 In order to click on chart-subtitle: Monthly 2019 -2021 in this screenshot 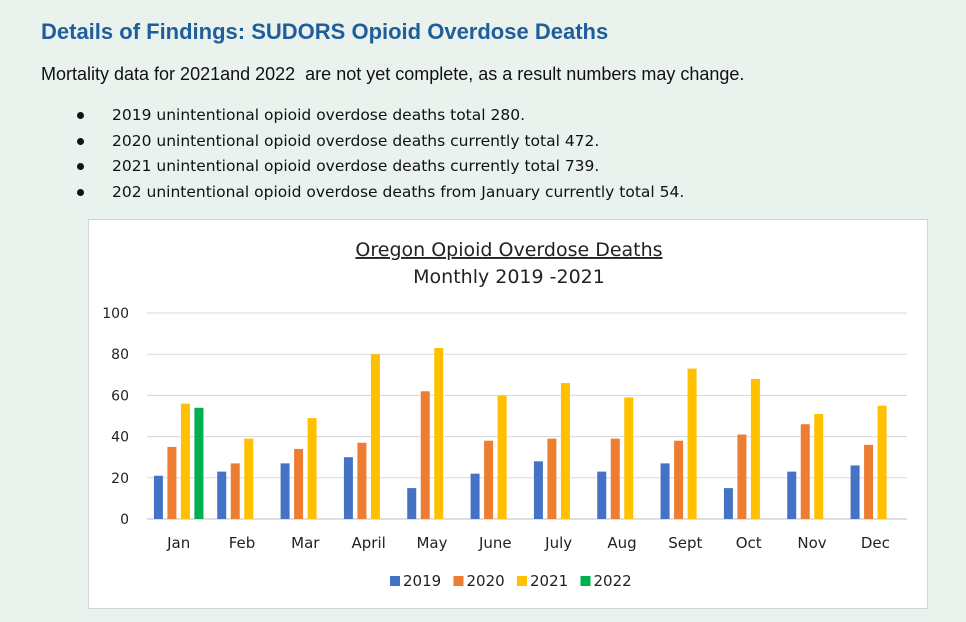, I will do `click(509, 277)`.